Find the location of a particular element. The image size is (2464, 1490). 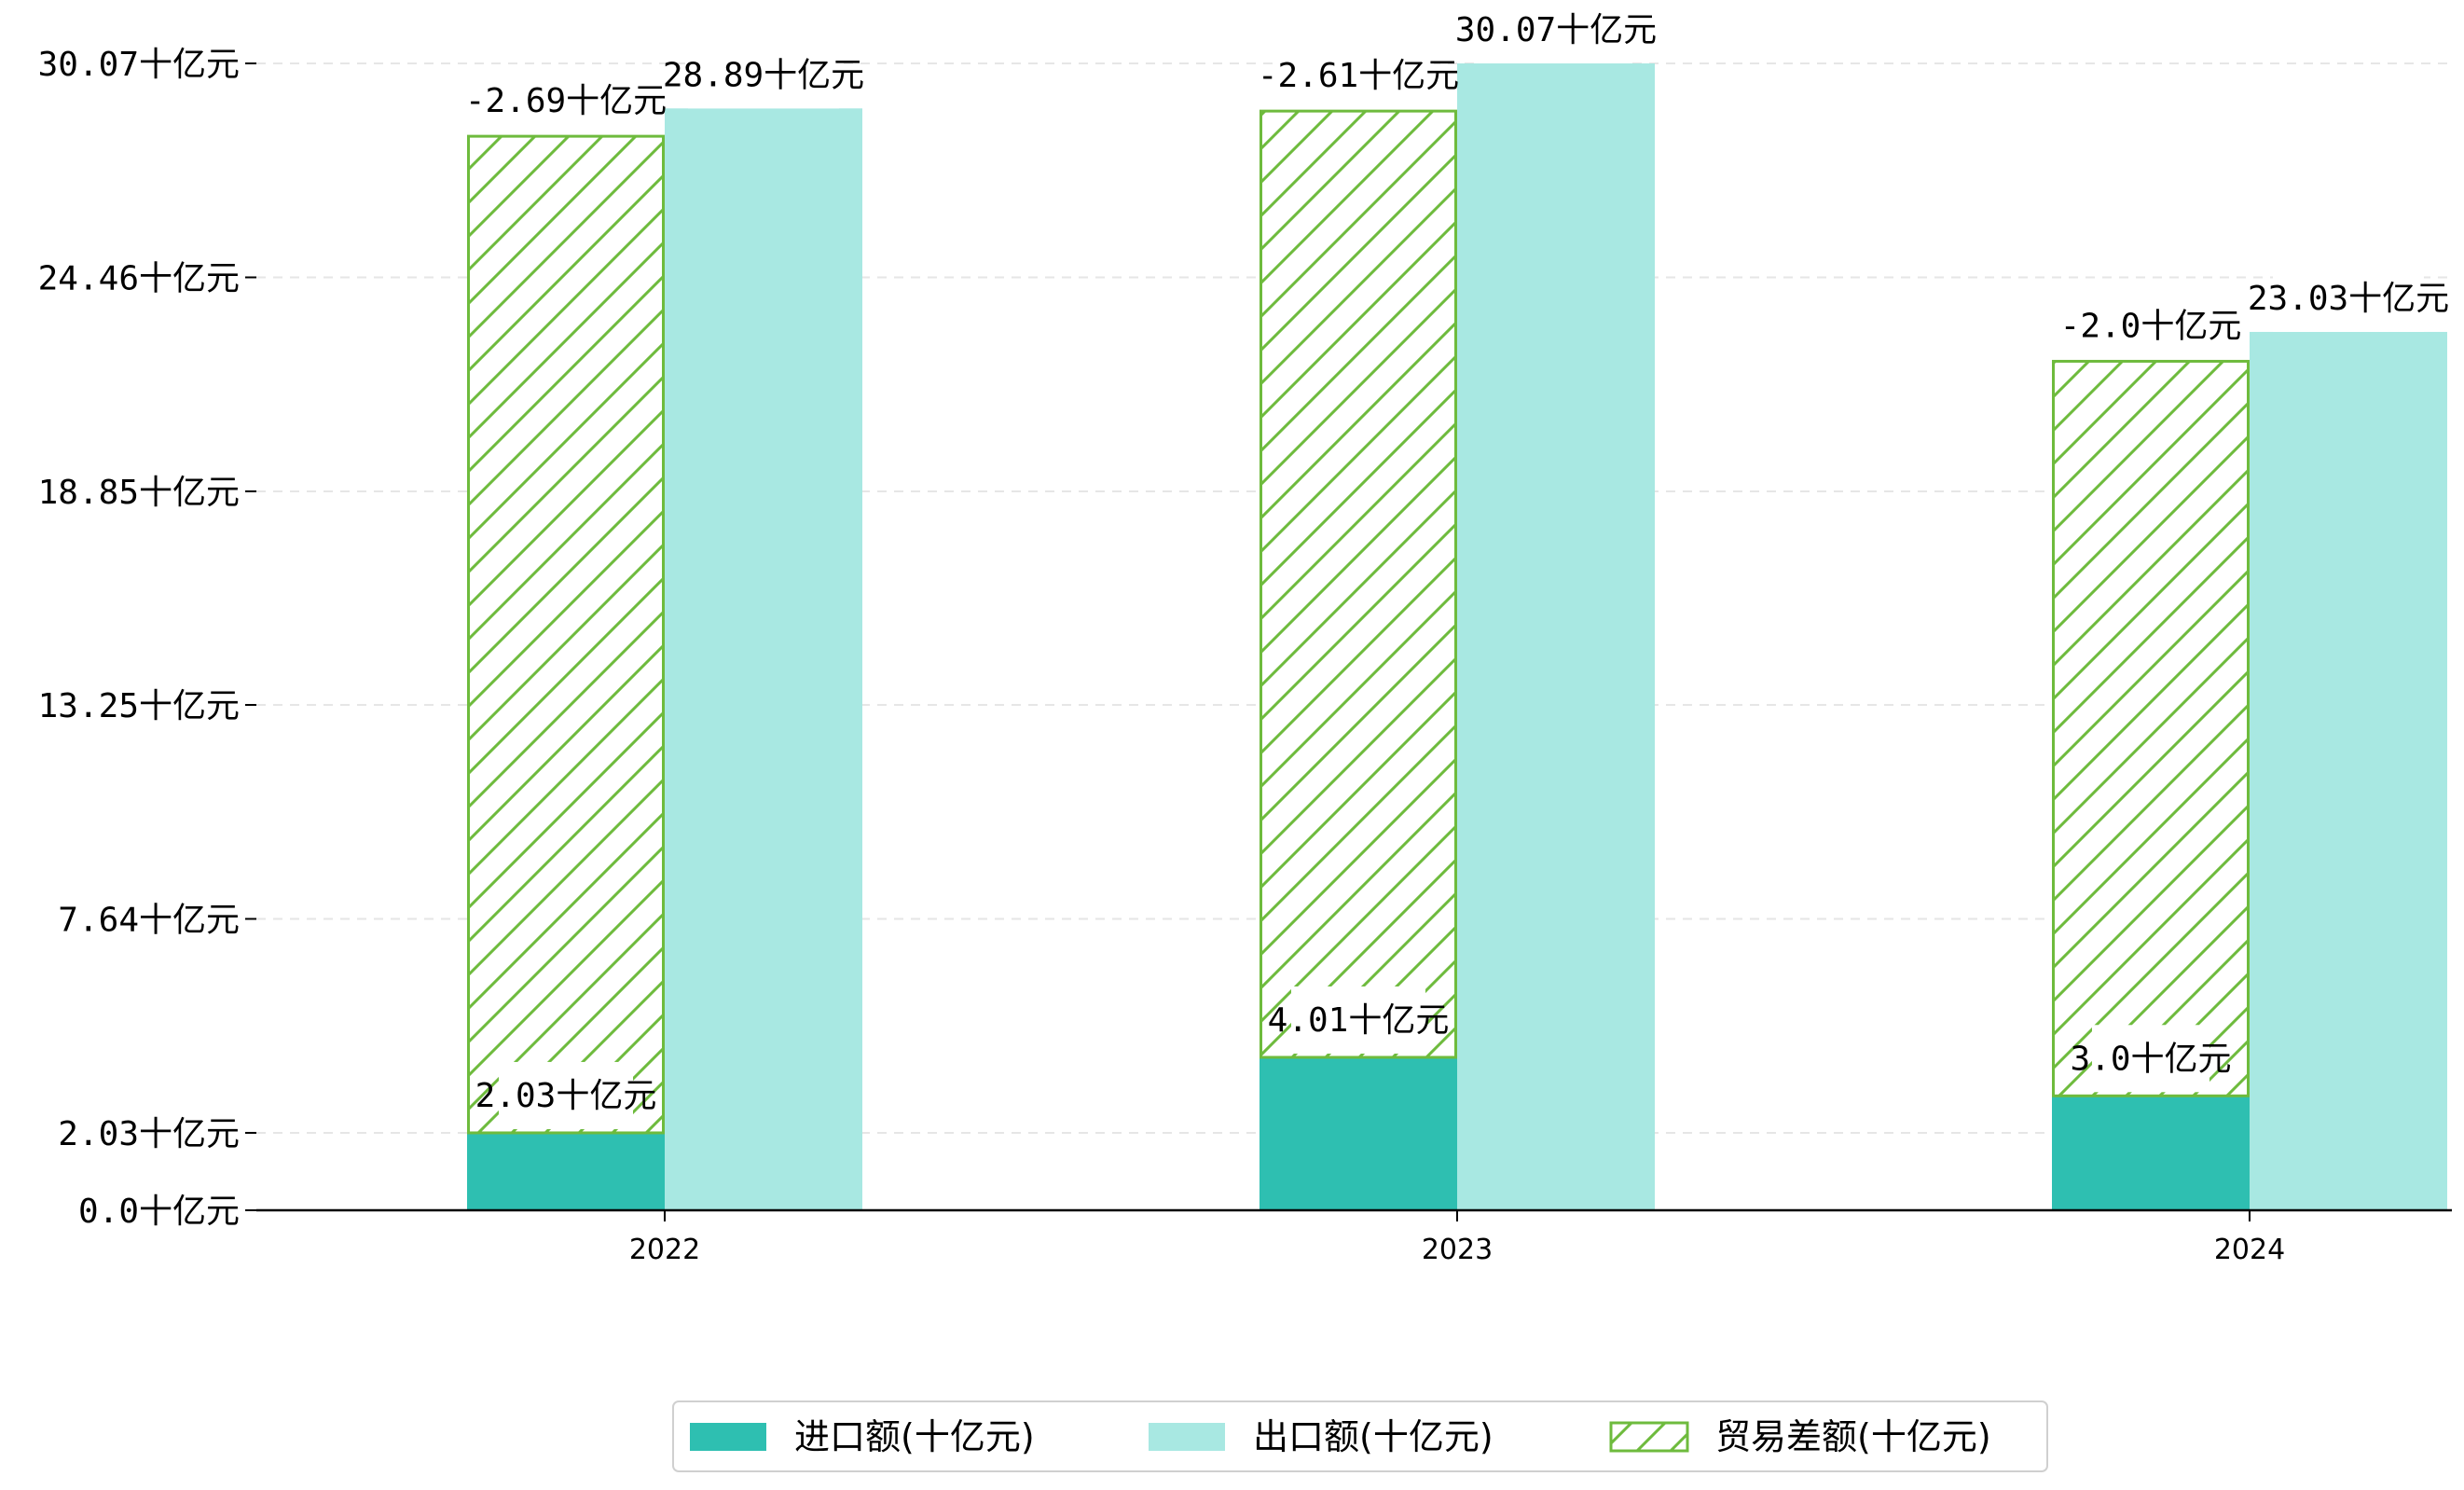

x-tick-label: 2024 is located at coordinates (2249, 1250).